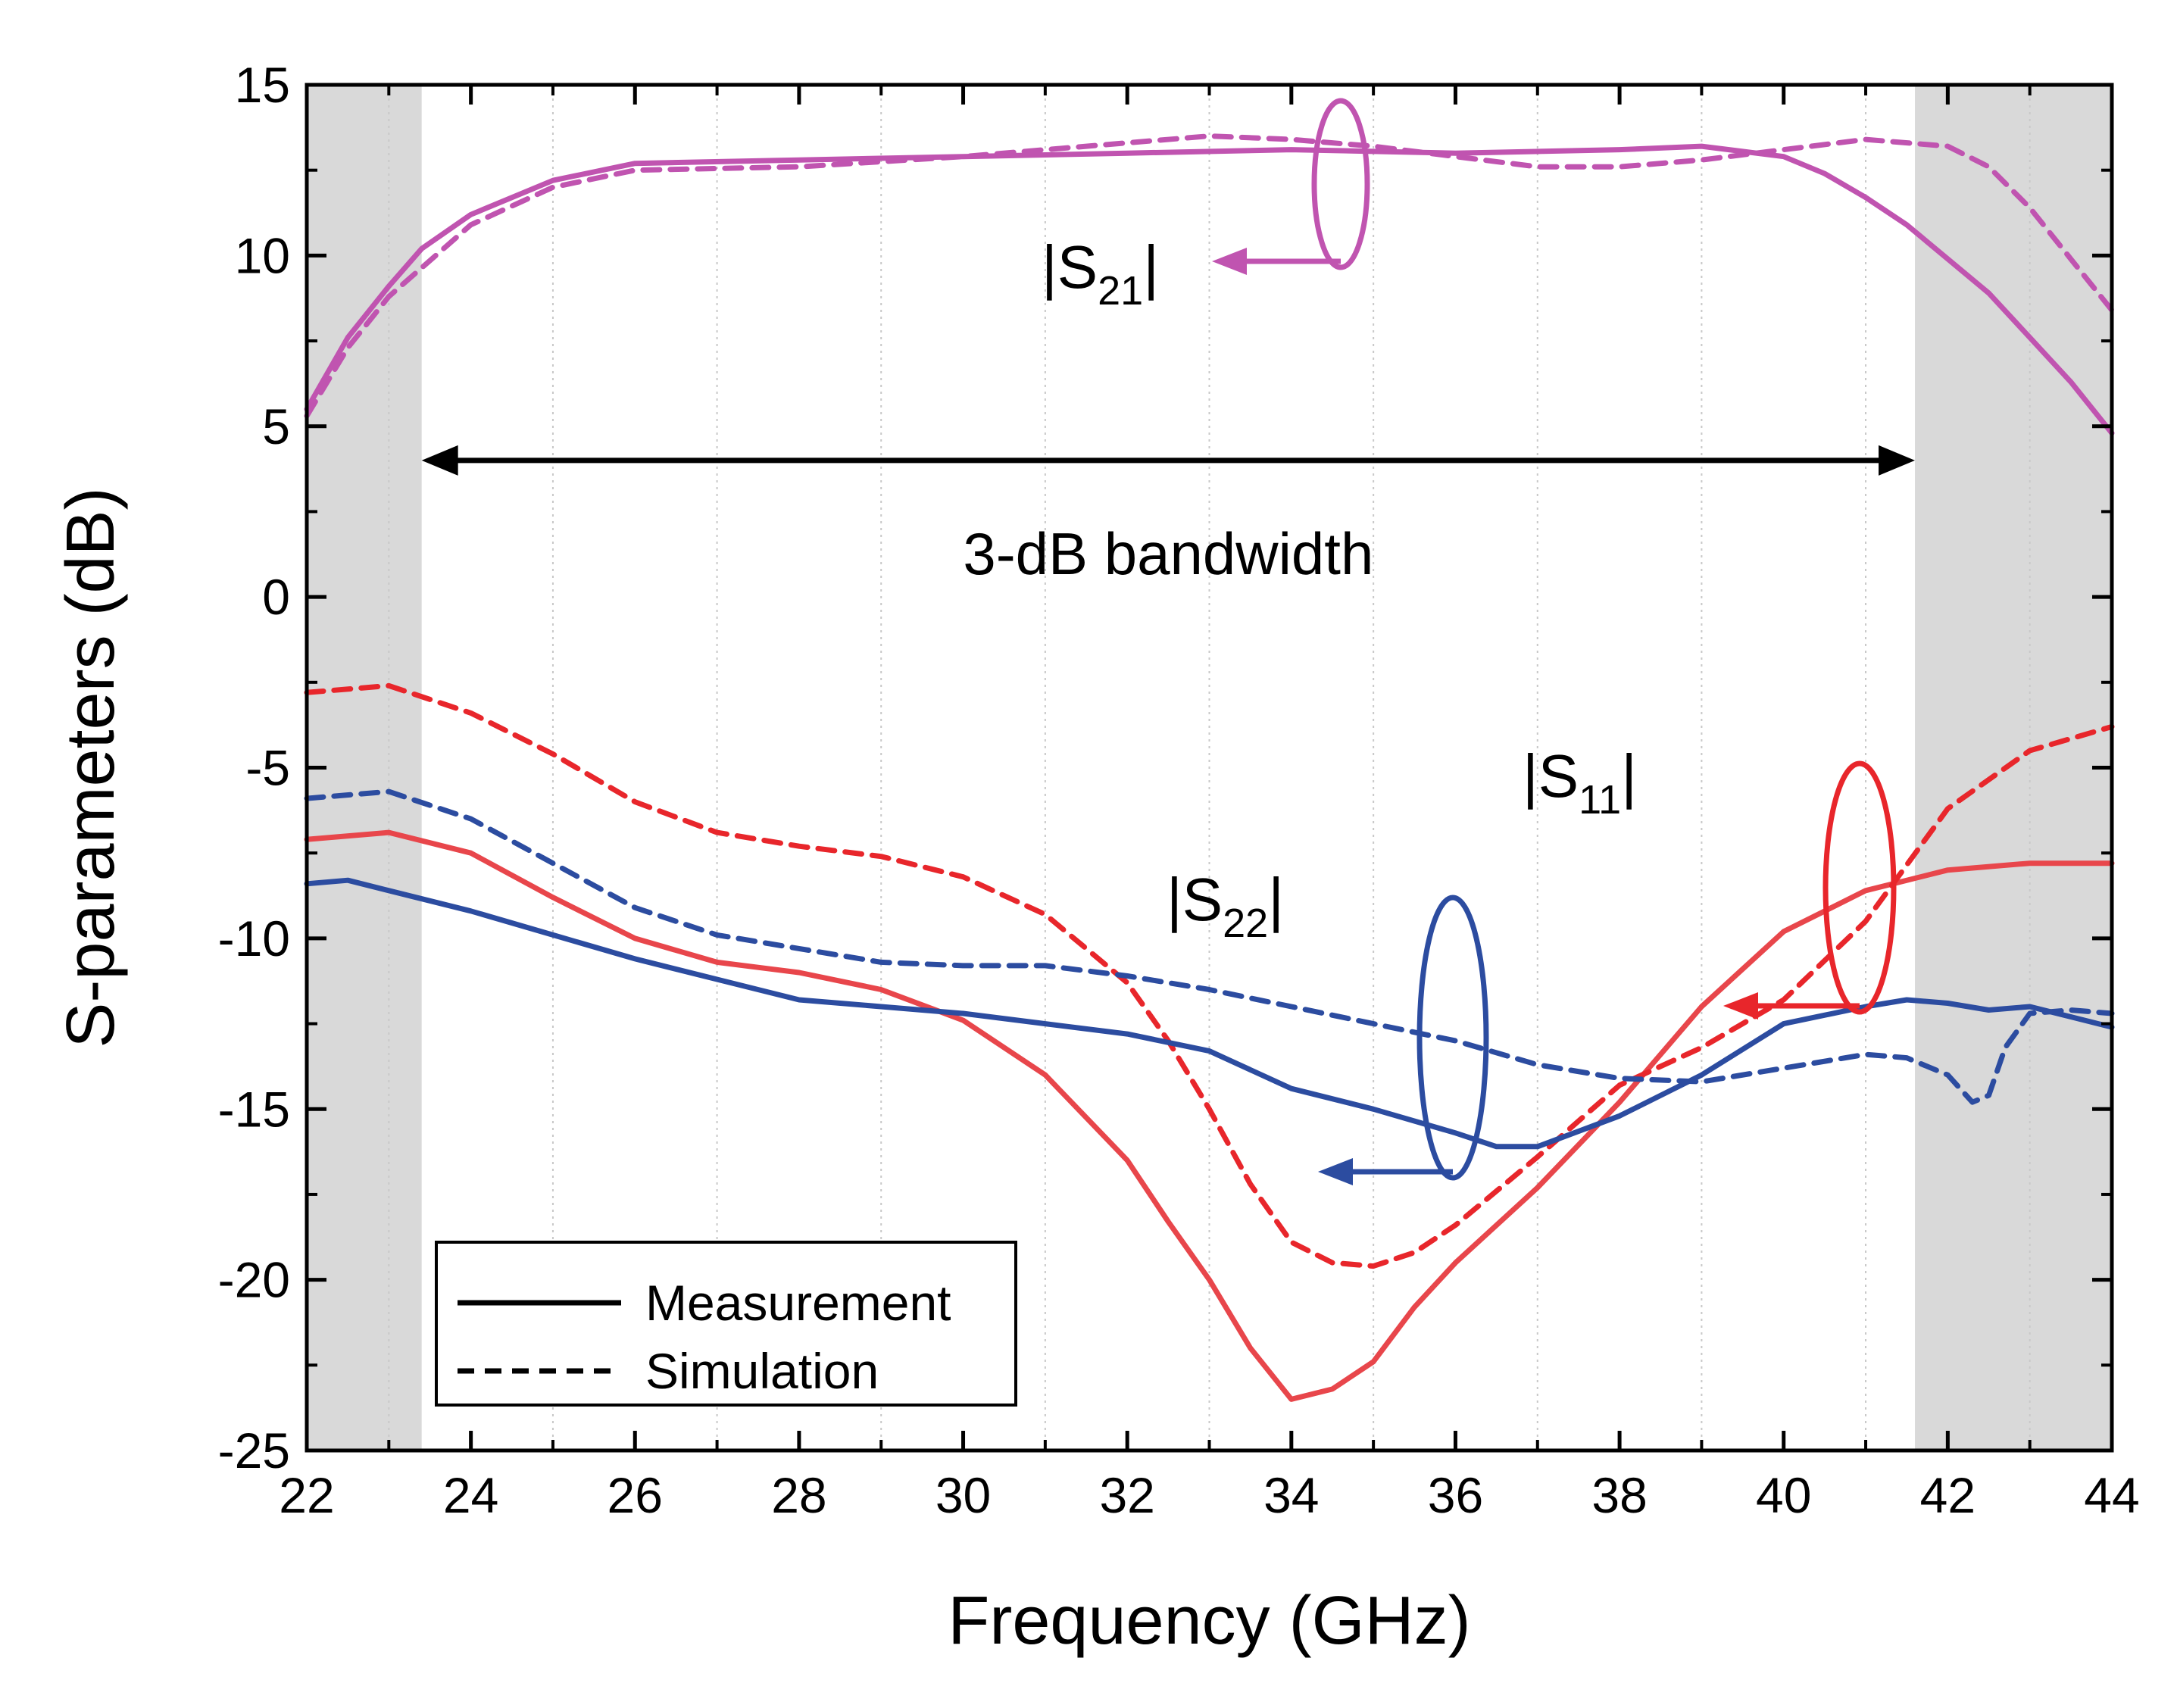  What do you see at coordinates (1100, 274) in the screenshot?
I see `callout-label-21: |S21|` at bounding box center [1100, 274].